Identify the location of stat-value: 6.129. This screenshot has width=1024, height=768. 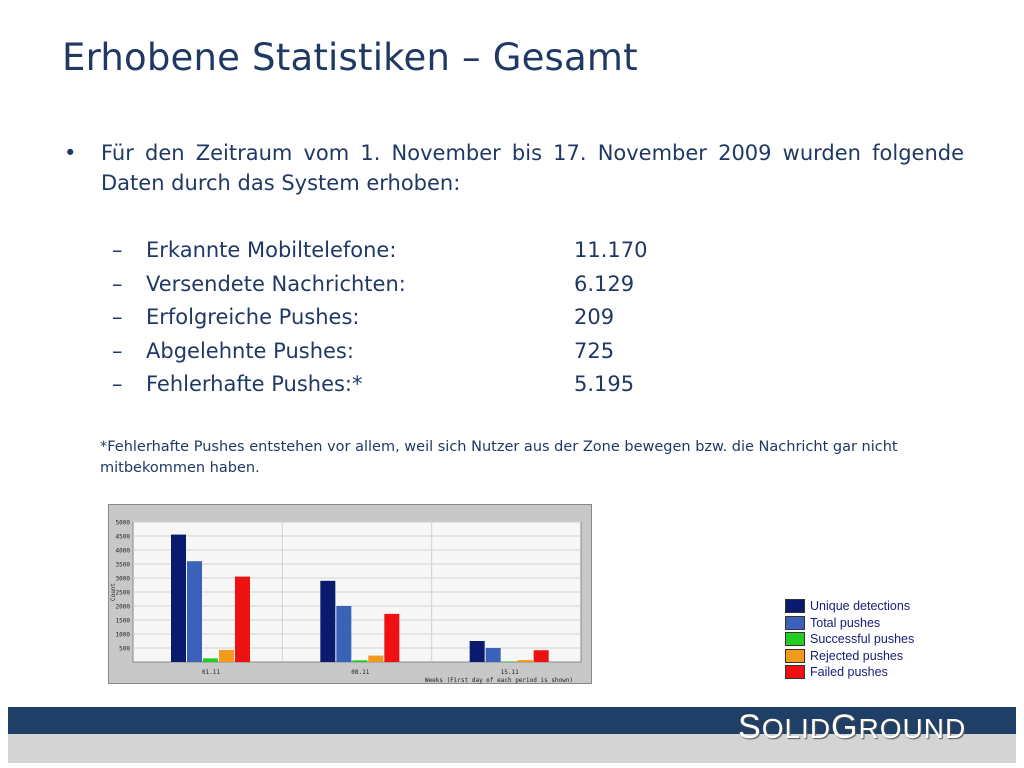
(604, 283).